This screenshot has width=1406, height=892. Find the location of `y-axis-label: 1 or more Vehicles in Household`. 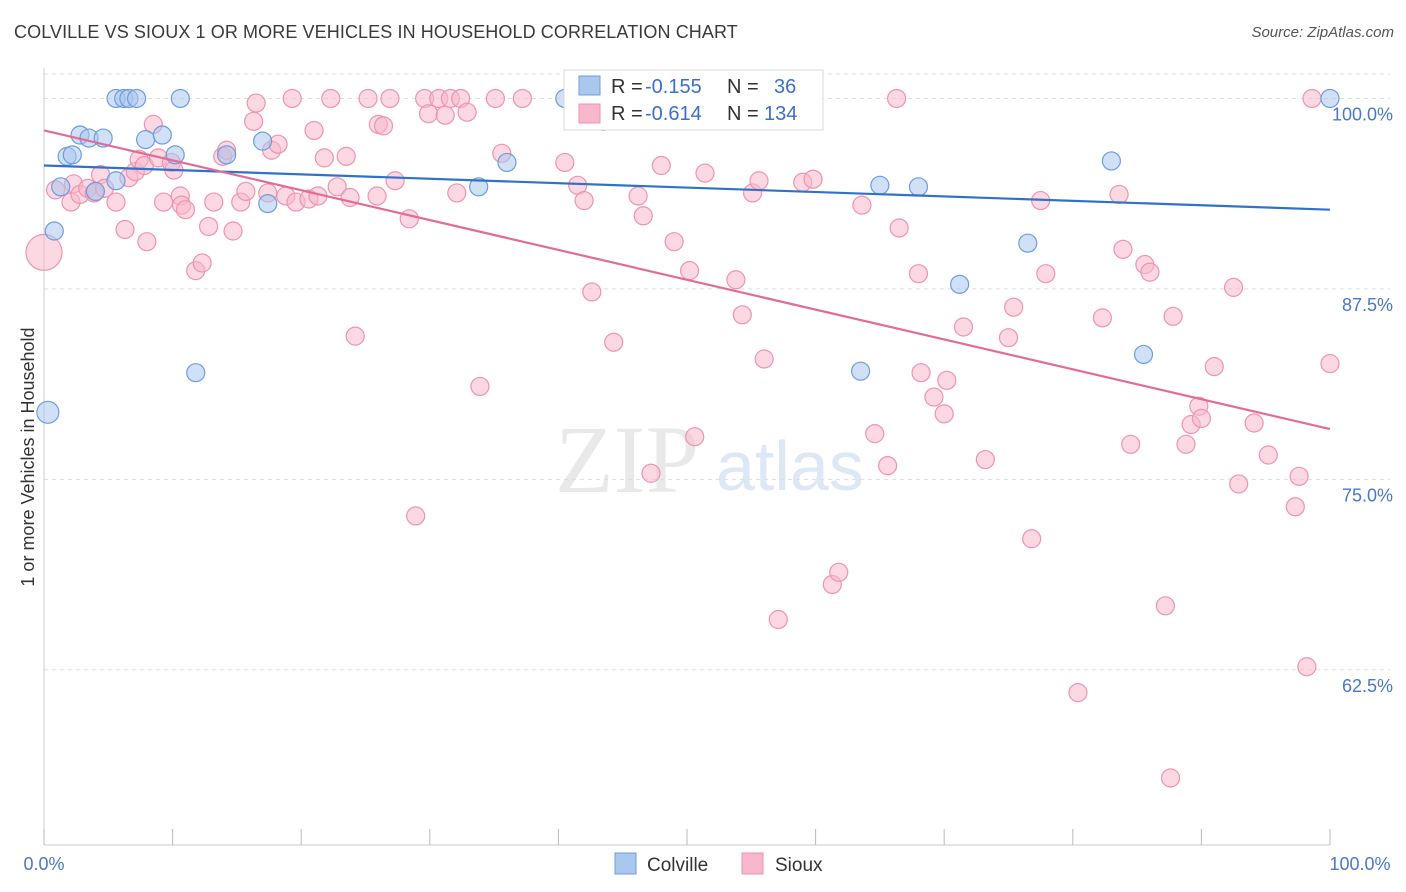

y-axis-label: 1 or more Vehicles in Household is located at coordinates (28, 456).